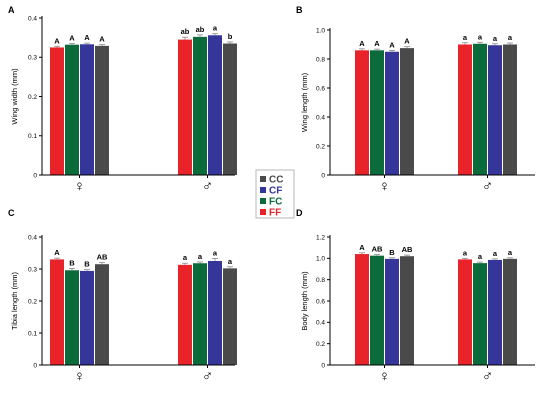  What do you see at coordinates (275, 191) in the screenshot?
I see `legend-label-cf: CF` at bounding box center [275, 191].